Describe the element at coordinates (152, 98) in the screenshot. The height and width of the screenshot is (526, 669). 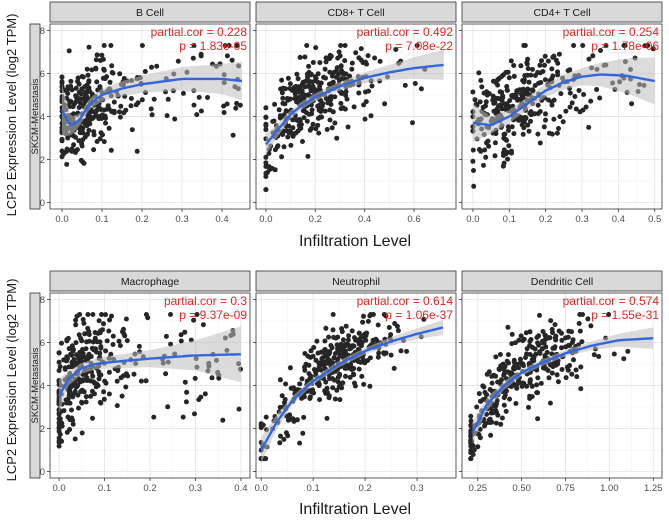
I see `confidence-ribbon` at that location.